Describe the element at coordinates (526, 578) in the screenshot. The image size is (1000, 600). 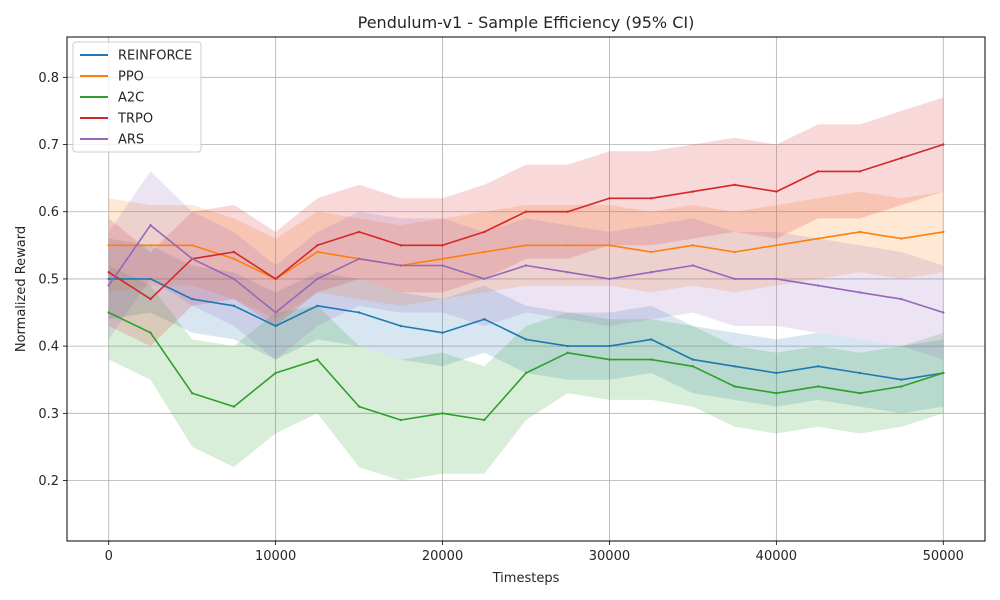
I see `x-axis-label: Timesteps` at that location.